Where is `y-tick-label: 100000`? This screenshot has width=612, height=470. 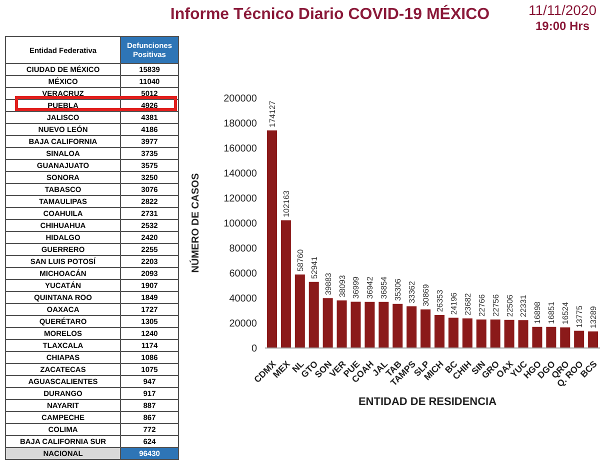 y-tick-label: 100000 is located at coordinates (241, 224).